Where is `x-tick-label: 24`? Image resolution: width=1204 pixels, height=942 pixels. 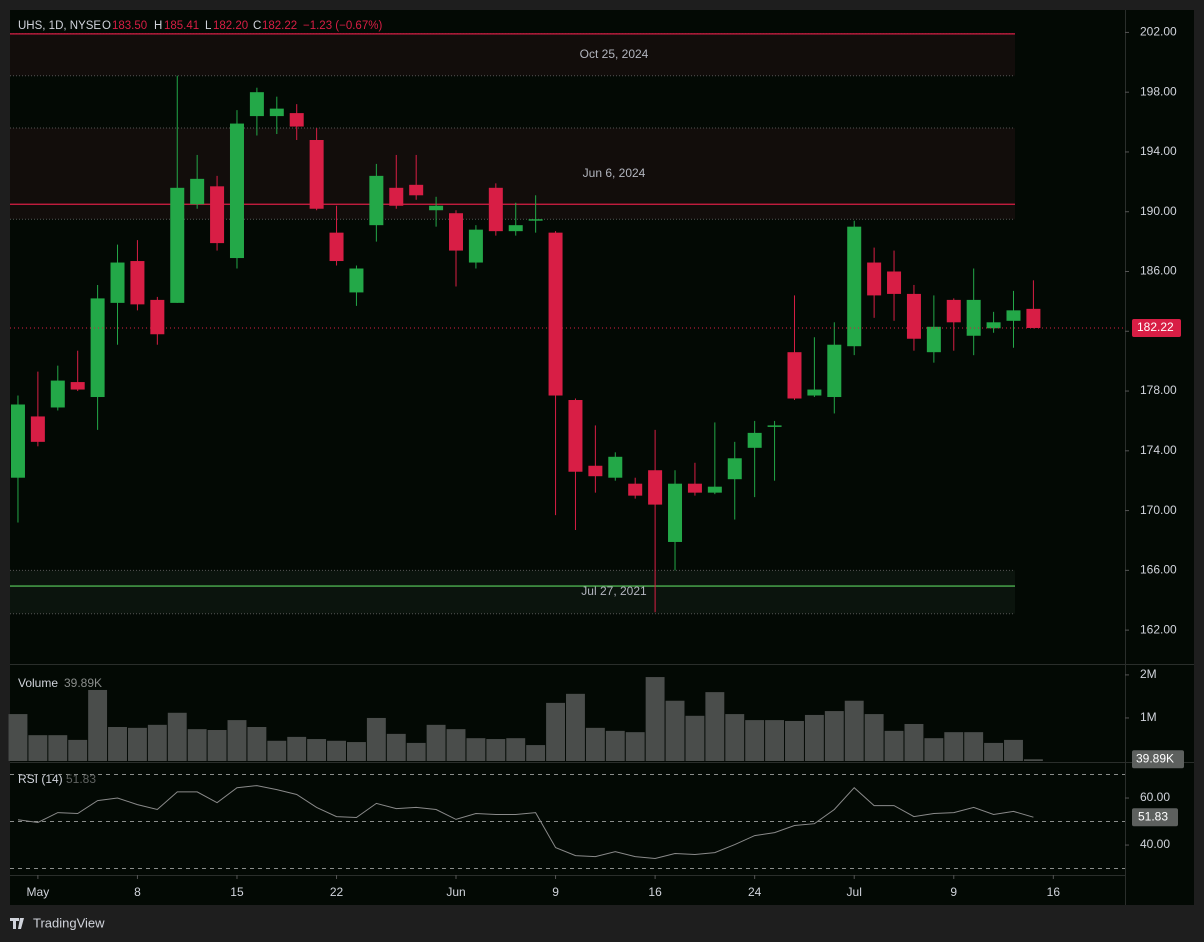
x-tick-label: 24 is located at coordinates (755, 892).